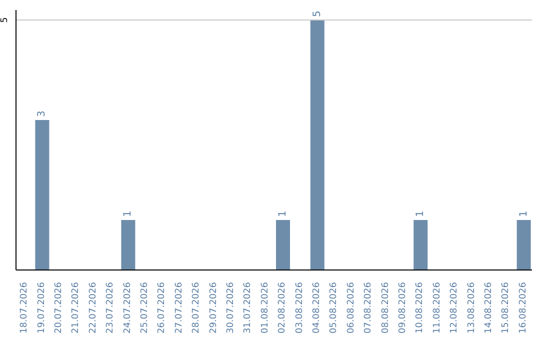  I want to click on x-tick-label: 09.08.2026, so click(403, 308).